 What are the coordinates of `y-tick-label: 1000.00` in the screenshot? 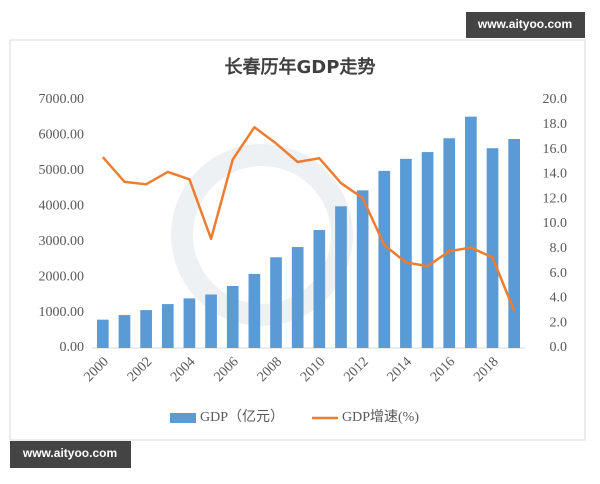 It's located at (62, 312).